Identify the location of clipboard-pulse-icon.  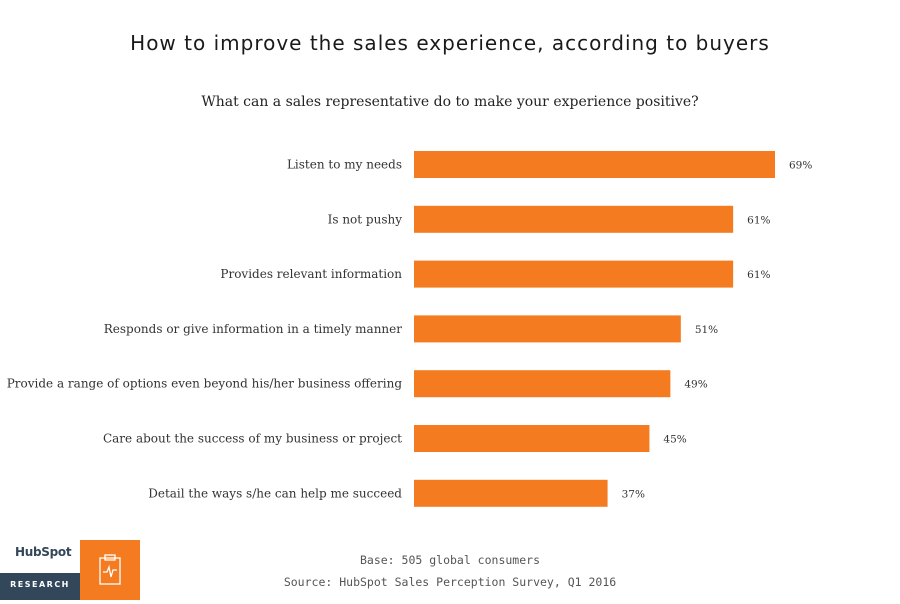
(110, 569).